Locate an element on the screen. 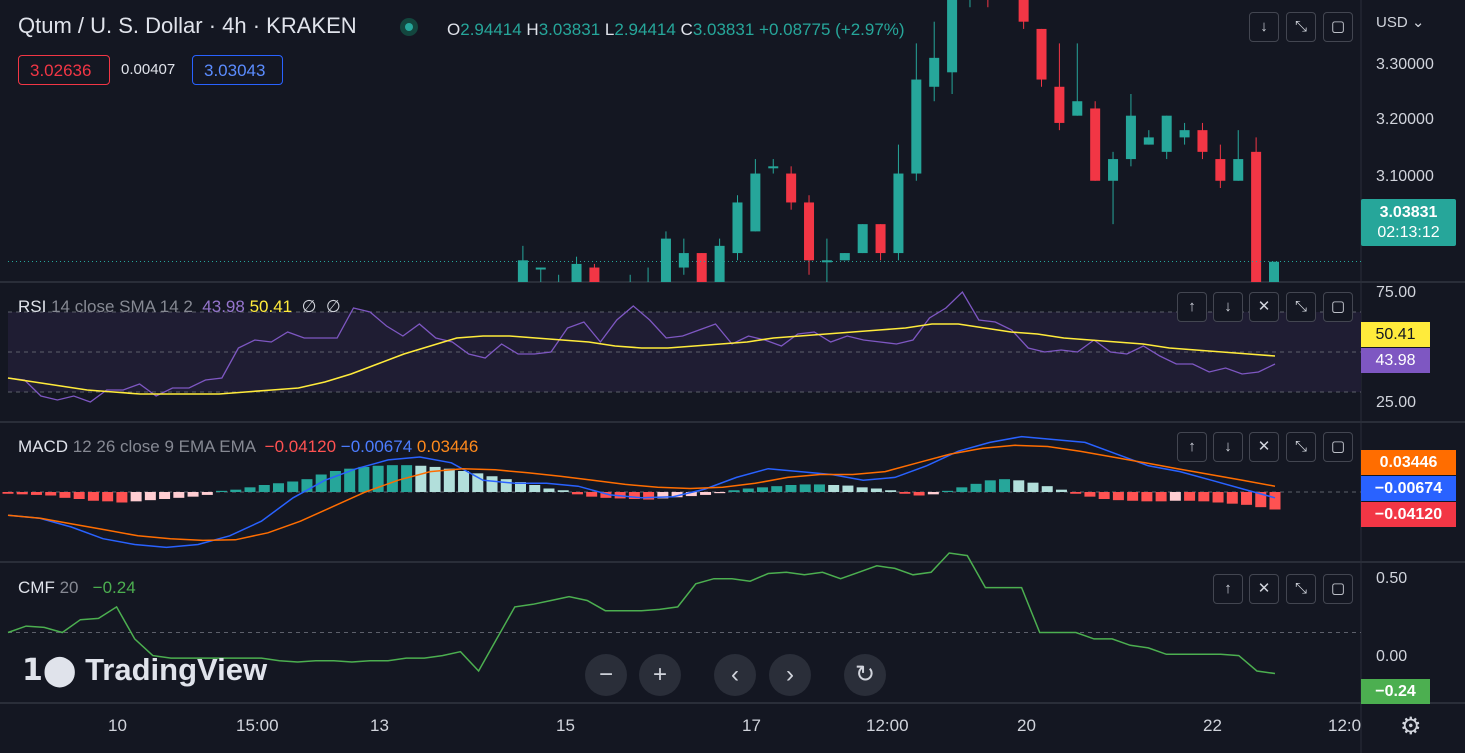  rsi-tick: 75.00 is located at coordinates (1396, 292).